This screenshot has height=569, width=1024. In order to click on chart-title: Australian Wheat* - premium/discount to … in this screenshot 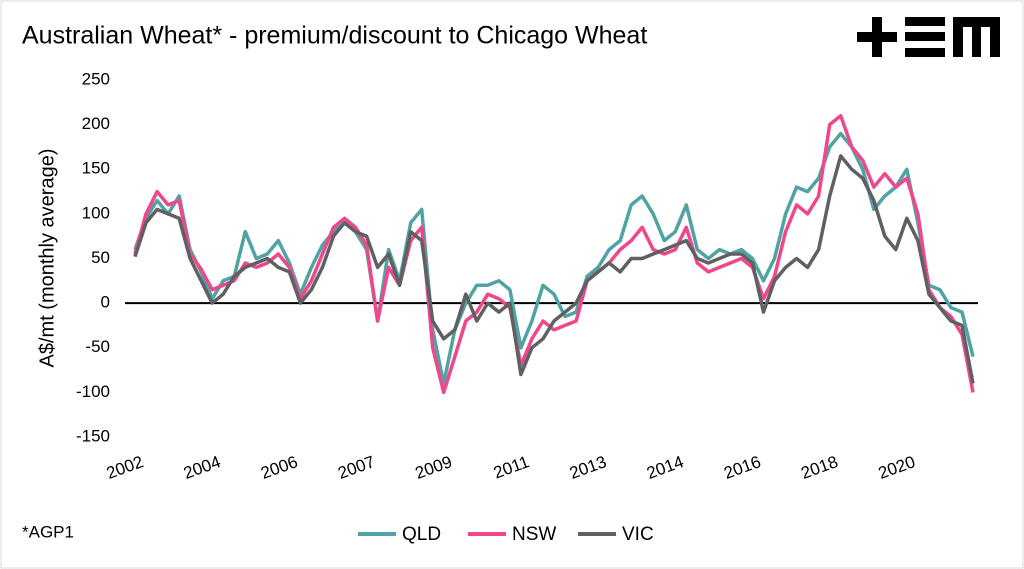, I will do `click(334, 36)`.